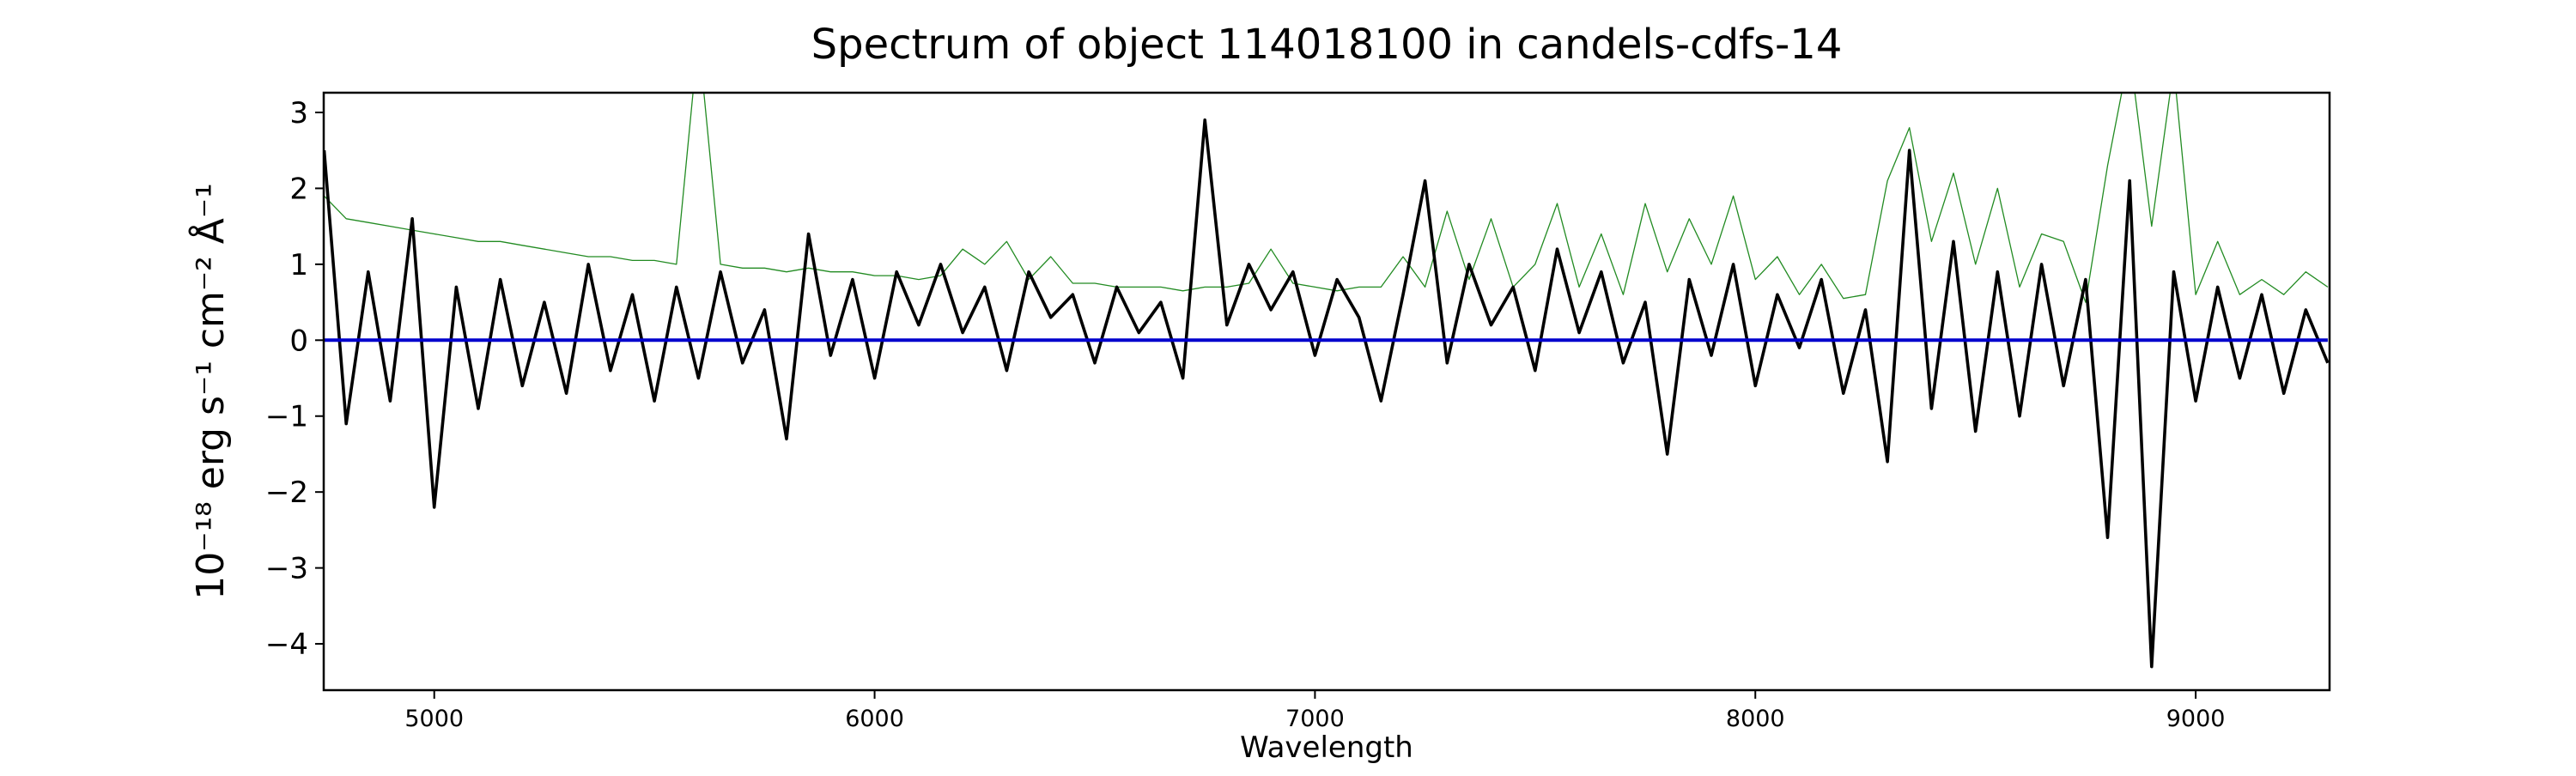  I want to click on x-tick-label: 7000, so click(1315, 719).